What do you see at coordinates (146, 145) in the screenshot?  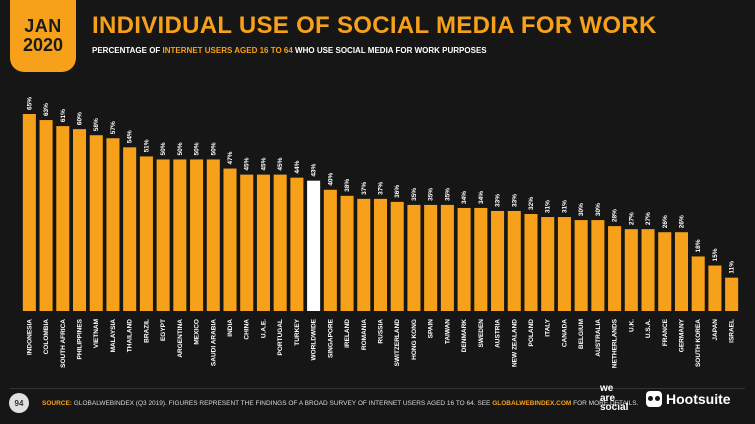 I see `value-label: 51%` at bounding box center [146, 145].